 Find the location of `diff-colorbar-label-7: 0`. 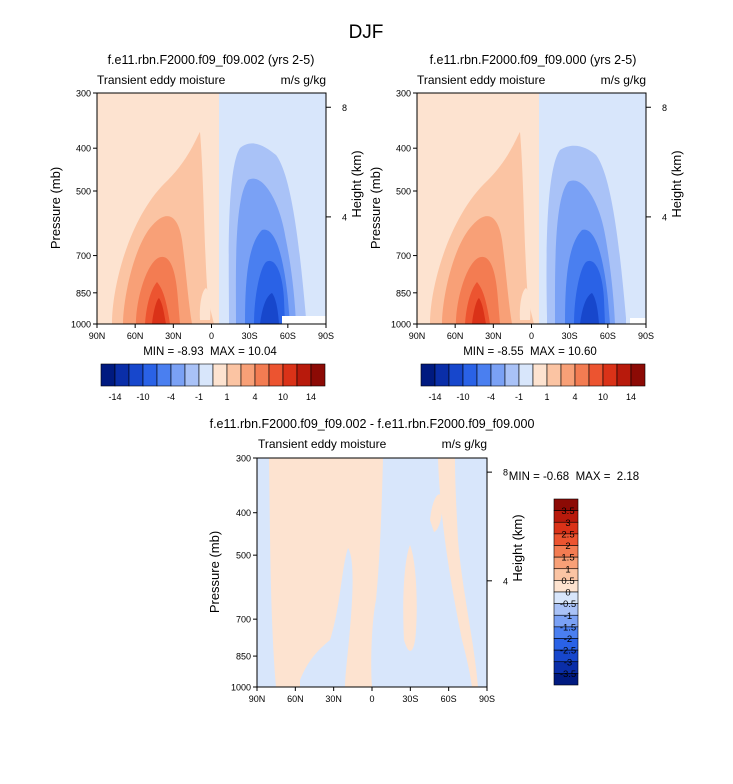

diff-colorbar-label-7: 0 is located at coordinates (567, 593).